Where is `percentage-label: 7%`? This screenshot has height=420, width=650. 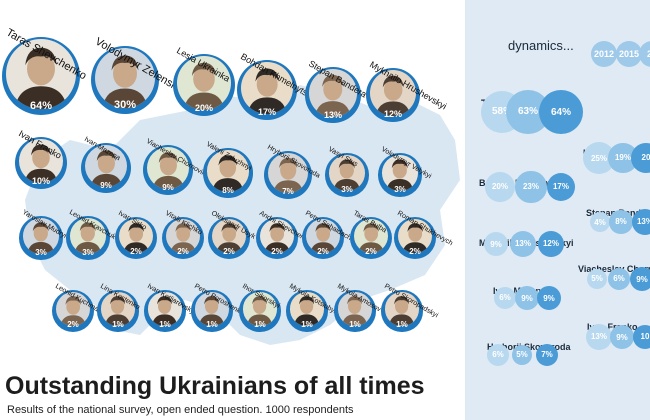 percentage-label: 7% is located at coordinates (288, 192).